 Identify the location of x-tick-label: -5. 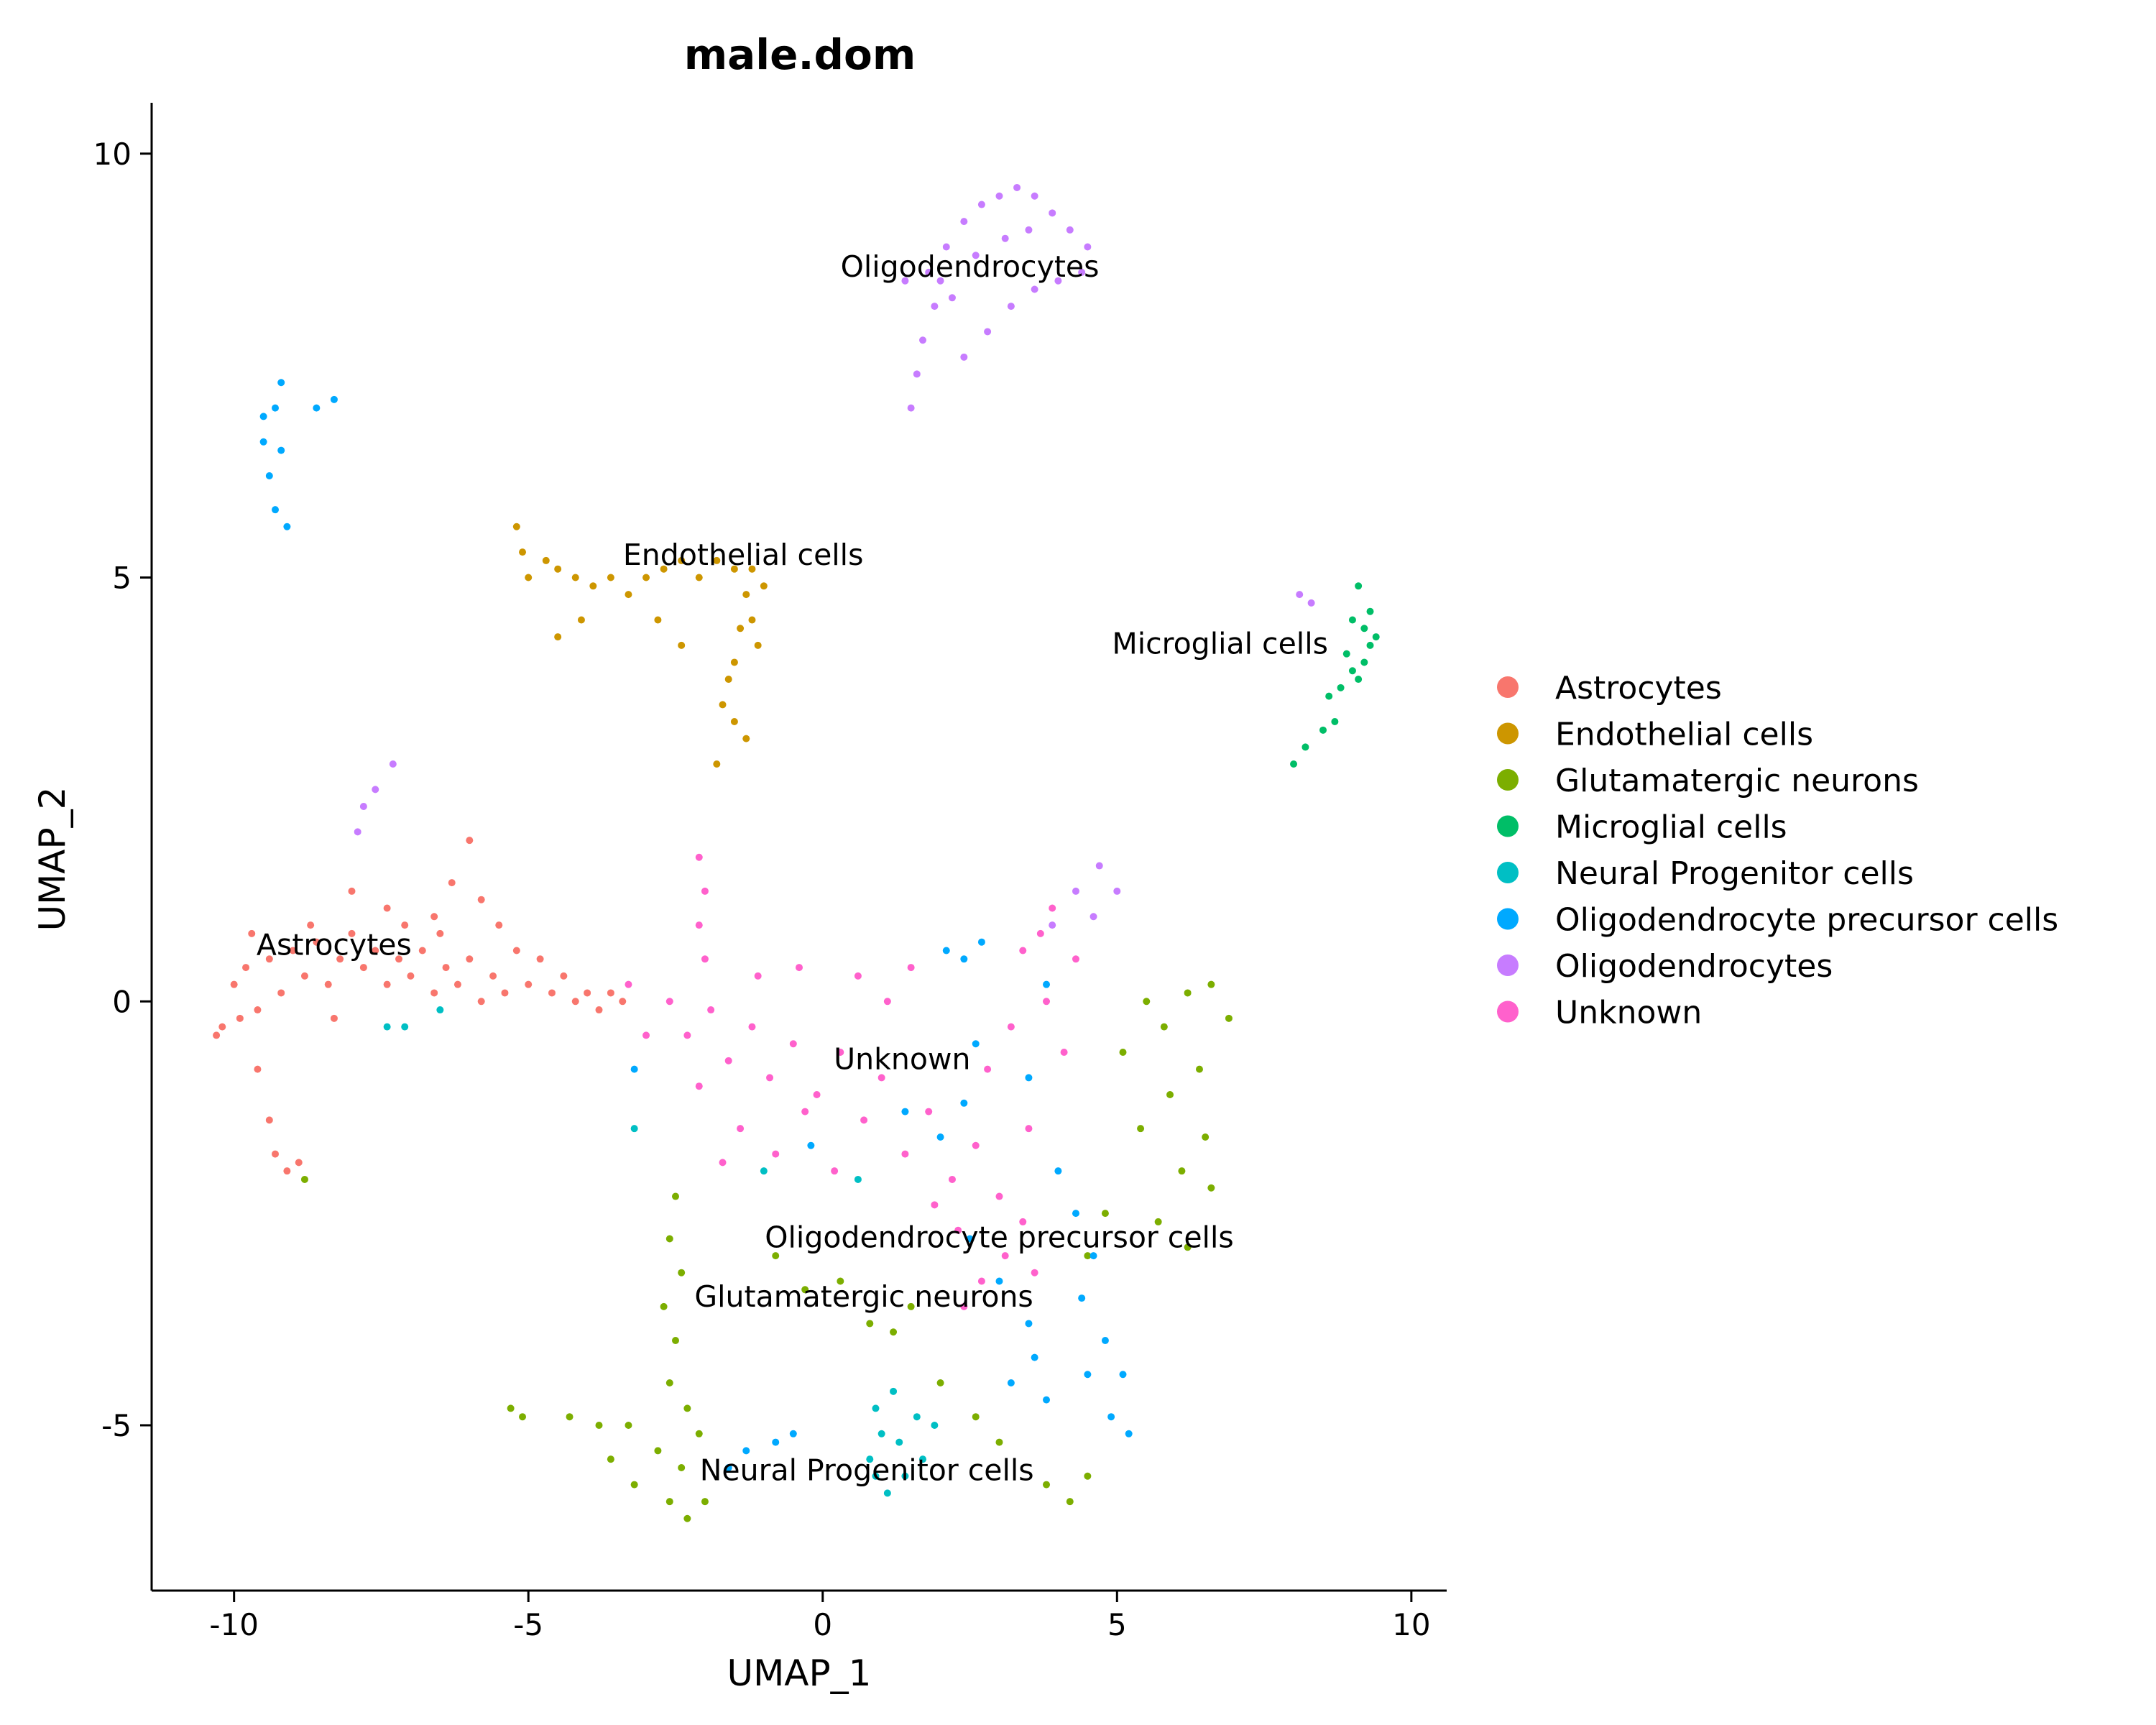
(528, 1624).